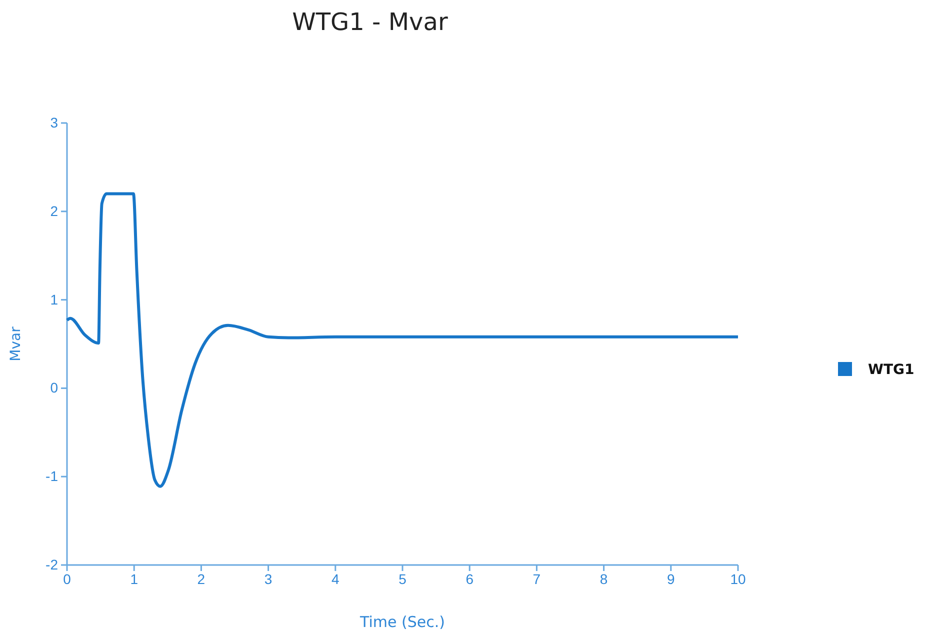 This screenshot has width=928, height=639. Describe the element at coordinates (52, 564) in the screenshot. I see `y-tick-label: -2` at that location.